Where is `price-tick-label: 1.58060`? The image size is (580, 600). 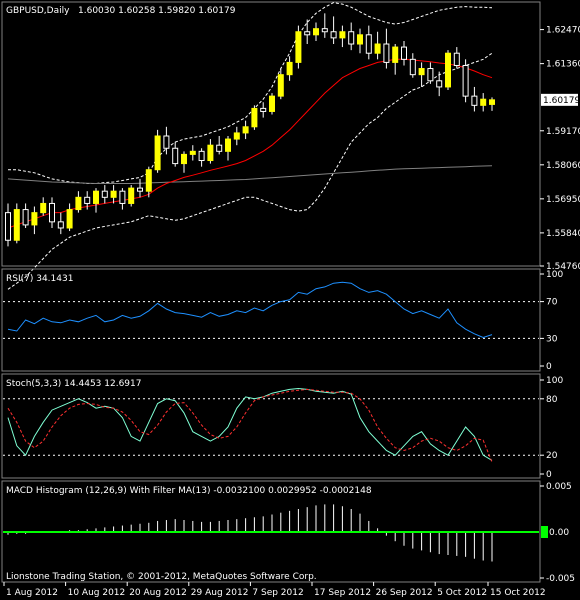 price-tick-label: 1.58060 is located at coordinates (563, 166).